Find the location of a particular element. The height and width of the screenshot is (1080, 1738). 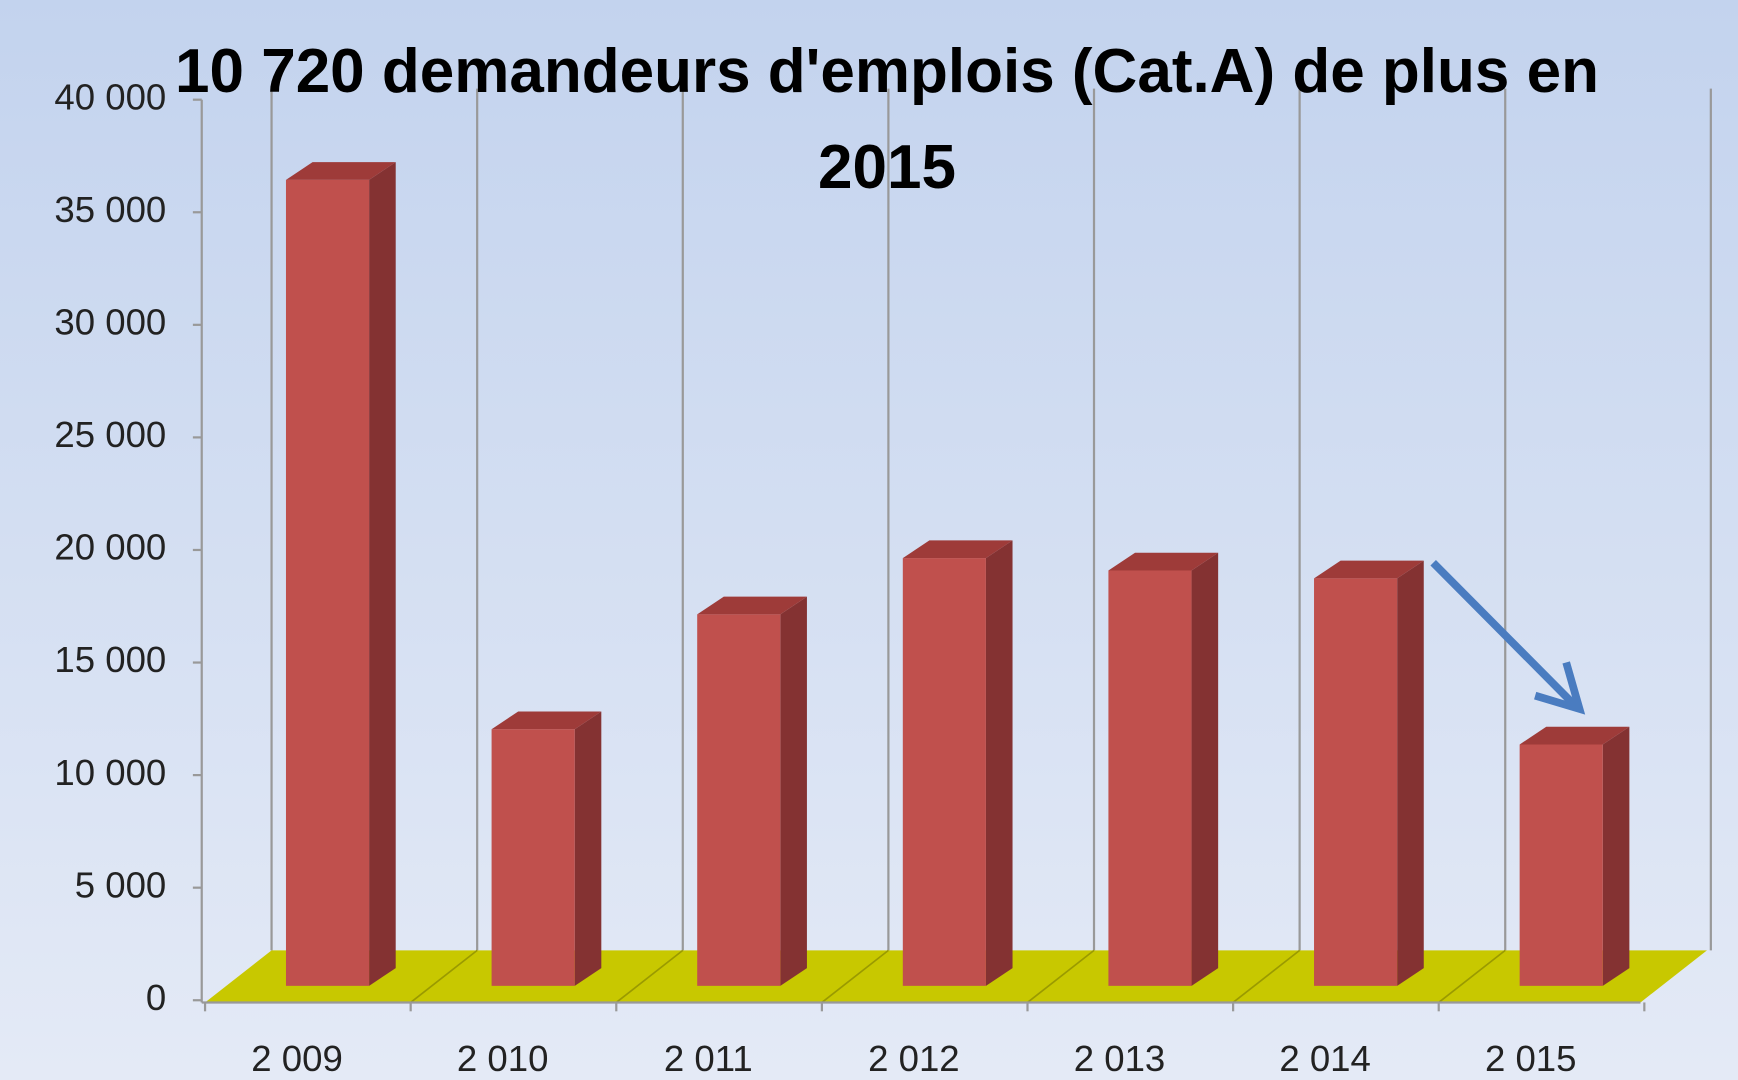

x-tick-label: 2 009 is located at coordinates (296, 1058).